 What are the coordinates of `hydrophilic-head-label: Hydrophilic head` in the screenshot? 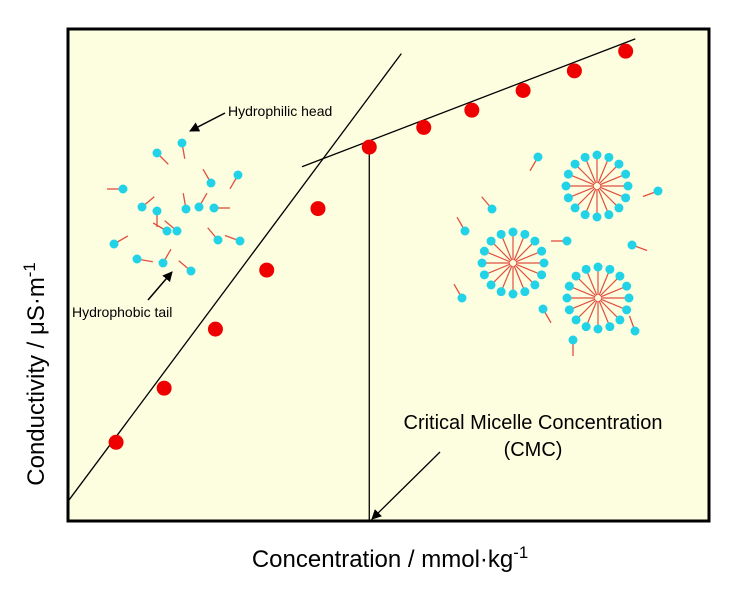 It's located at (280, 111).